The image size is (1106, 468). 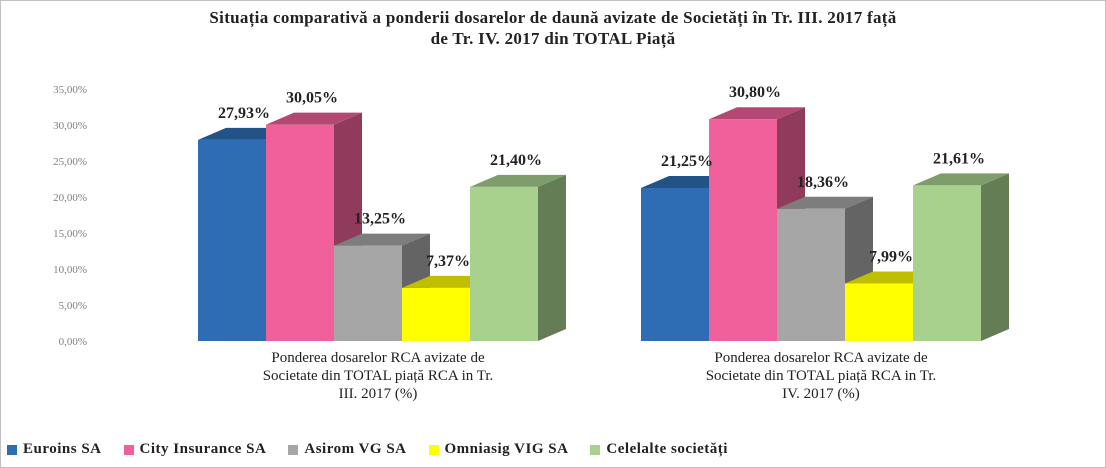 What do you see at coordinates (380, 219) in the screenshot?
I see `data-label: 13,25%` at bounding box center [380, 219].